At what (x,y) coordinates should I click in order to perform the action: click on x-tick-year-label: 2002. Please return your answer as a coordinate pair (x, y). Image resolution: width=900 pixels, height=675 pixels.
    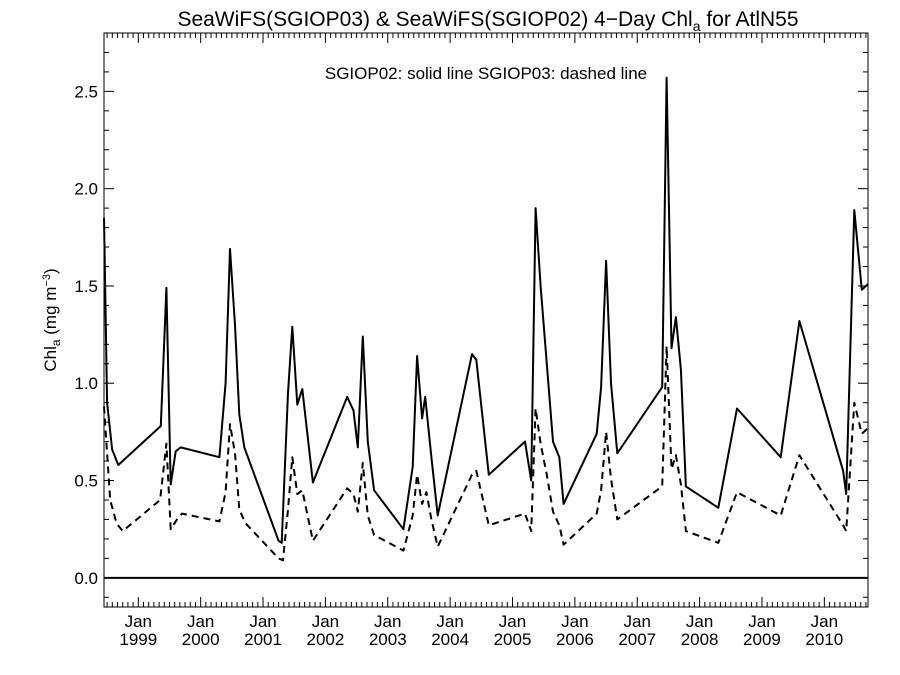
    Looking at the image, I should click on (325, 639).